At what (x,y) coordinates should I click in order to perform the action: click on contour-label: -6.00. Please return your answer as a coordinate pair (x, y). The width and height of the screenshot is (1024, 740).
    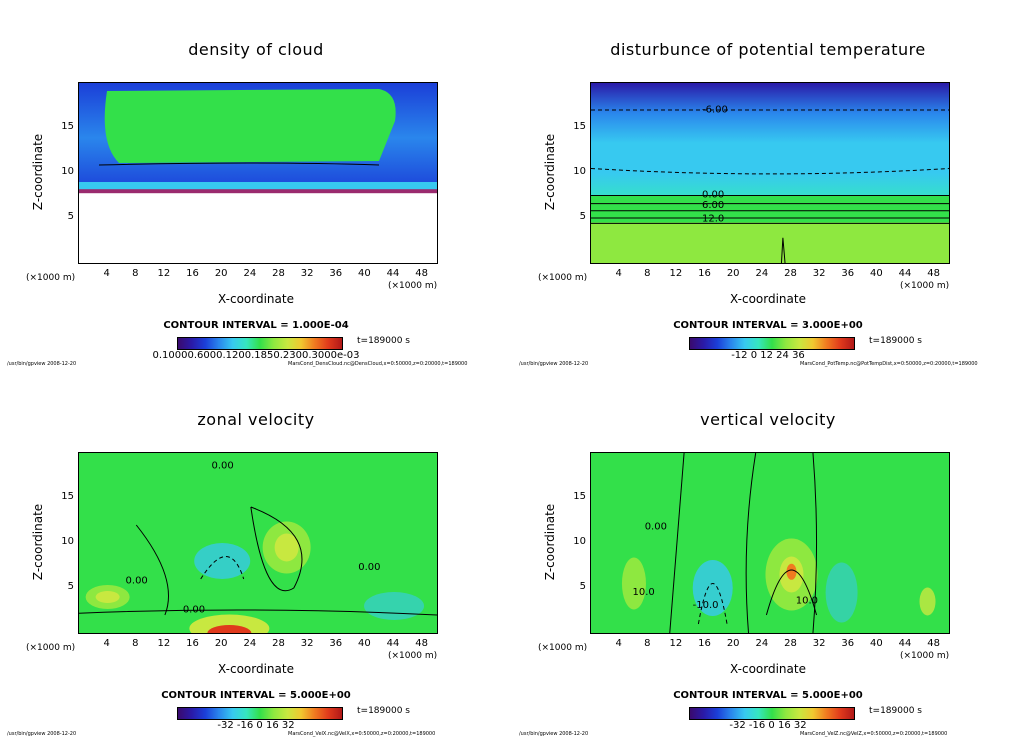
    Looking at the image, I should click on (715, 110).